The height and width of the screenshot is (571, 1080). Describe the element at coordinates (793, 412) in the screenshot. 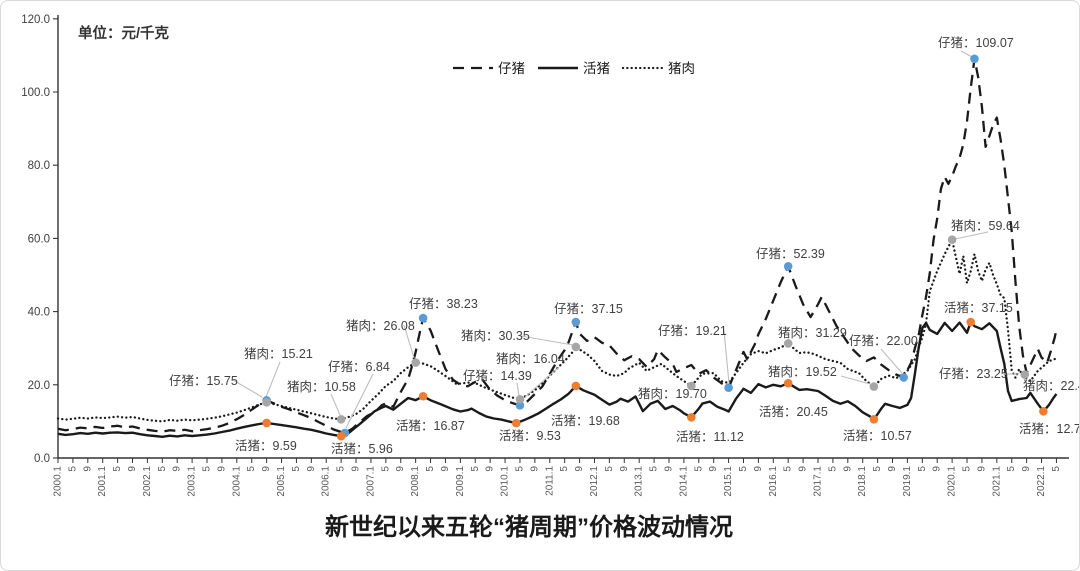

I see `annotation-label: 活猪：20.45` at that location.